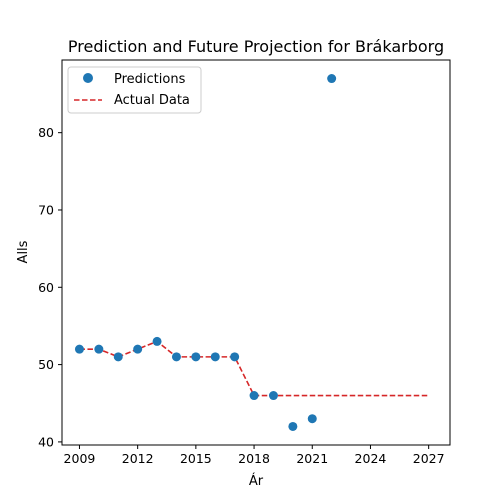 This screenshot has width=500, height=500. Describe the element at coordinates (46, 364) in the screenshot. I see `y-tick-label: 50` at that location.